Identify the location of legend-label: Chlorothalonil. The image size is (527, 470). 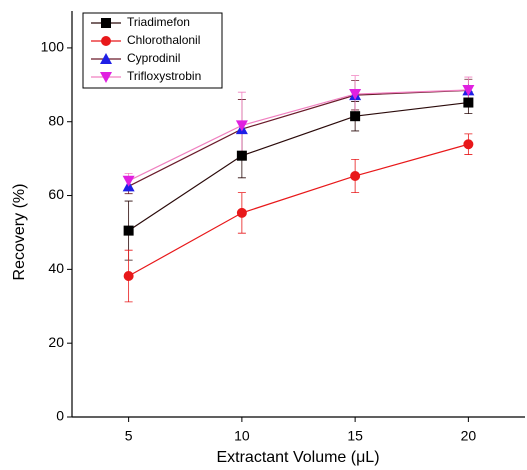
(163, 40).